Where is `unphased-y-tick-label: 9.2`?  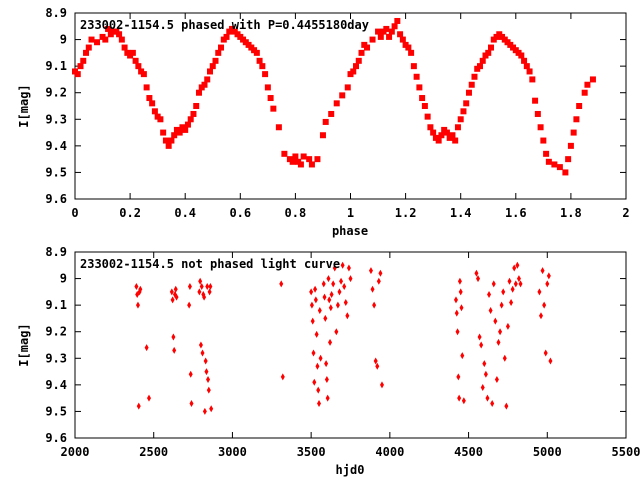
unphased-y-tick-label: 9.2 is located at coordinates (56, 332).